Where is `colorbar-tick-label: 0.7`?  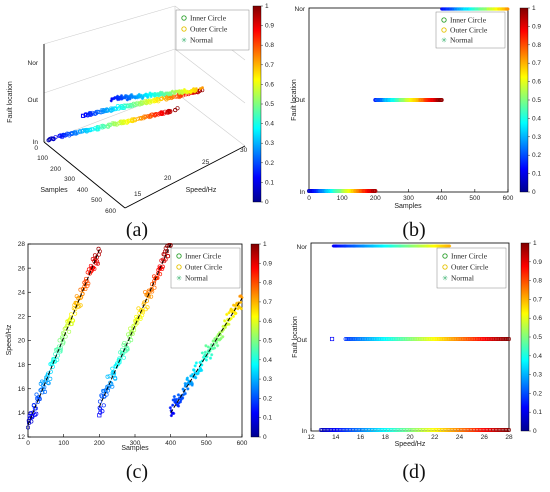
colorbar-tick-label: 0.7 is located at coordinates (536, 63).